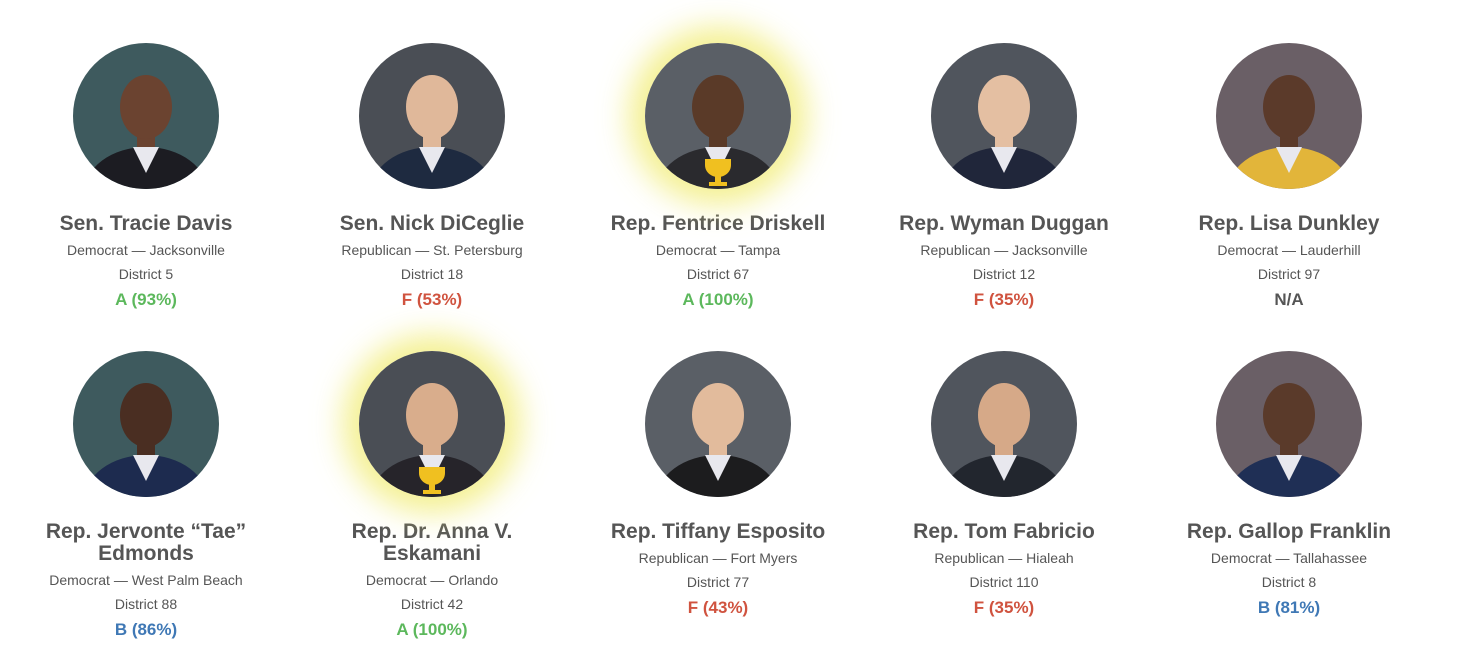 The width and height of the screenshot is (1460, 670). What do you see at coordinates (146, 250) in the screenshot?
I see `party-city: Democrat — Jacksonville` at bounding box center [146, 250].